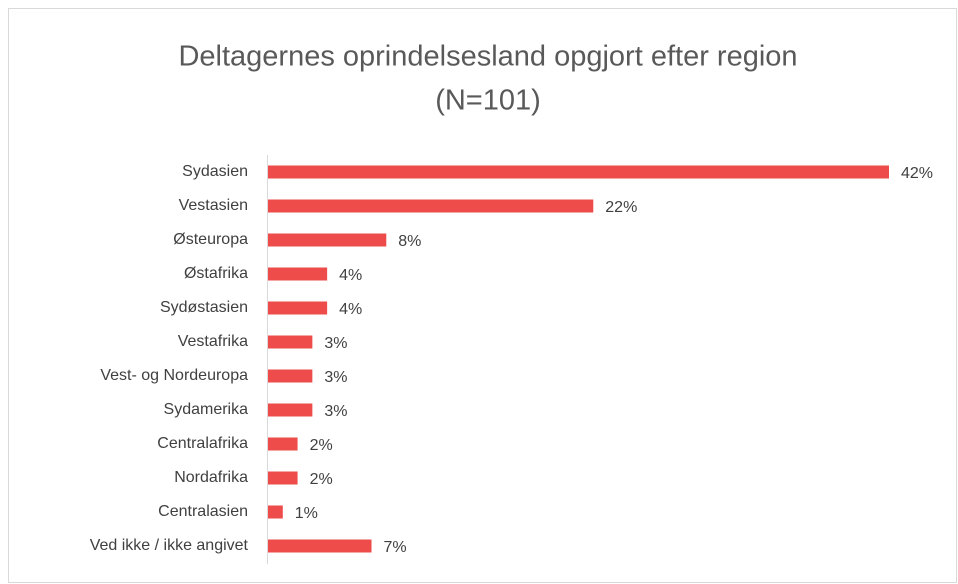  Describe the element at coordinates (213, 205) in the screenshot. I see `category-label: Vestasien` at that location.